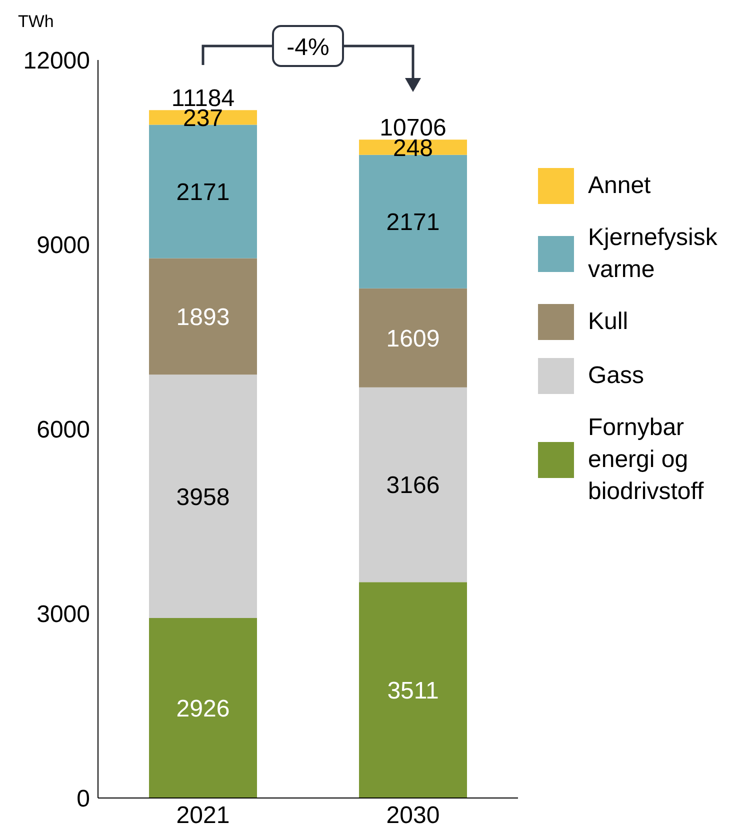 Image resolution: width=738 pixels, height=838 pixels. Describe the element at coordinates (63, 430) in the screenshot. I see `y-tick-label: 6000` at that location.